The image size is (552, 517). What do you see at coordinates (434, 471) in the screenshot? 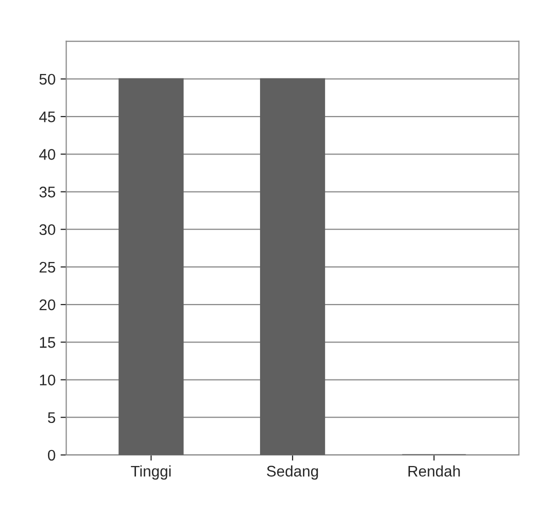
I see `x-tick-label: Rendah` at bounding box center [434, 471].